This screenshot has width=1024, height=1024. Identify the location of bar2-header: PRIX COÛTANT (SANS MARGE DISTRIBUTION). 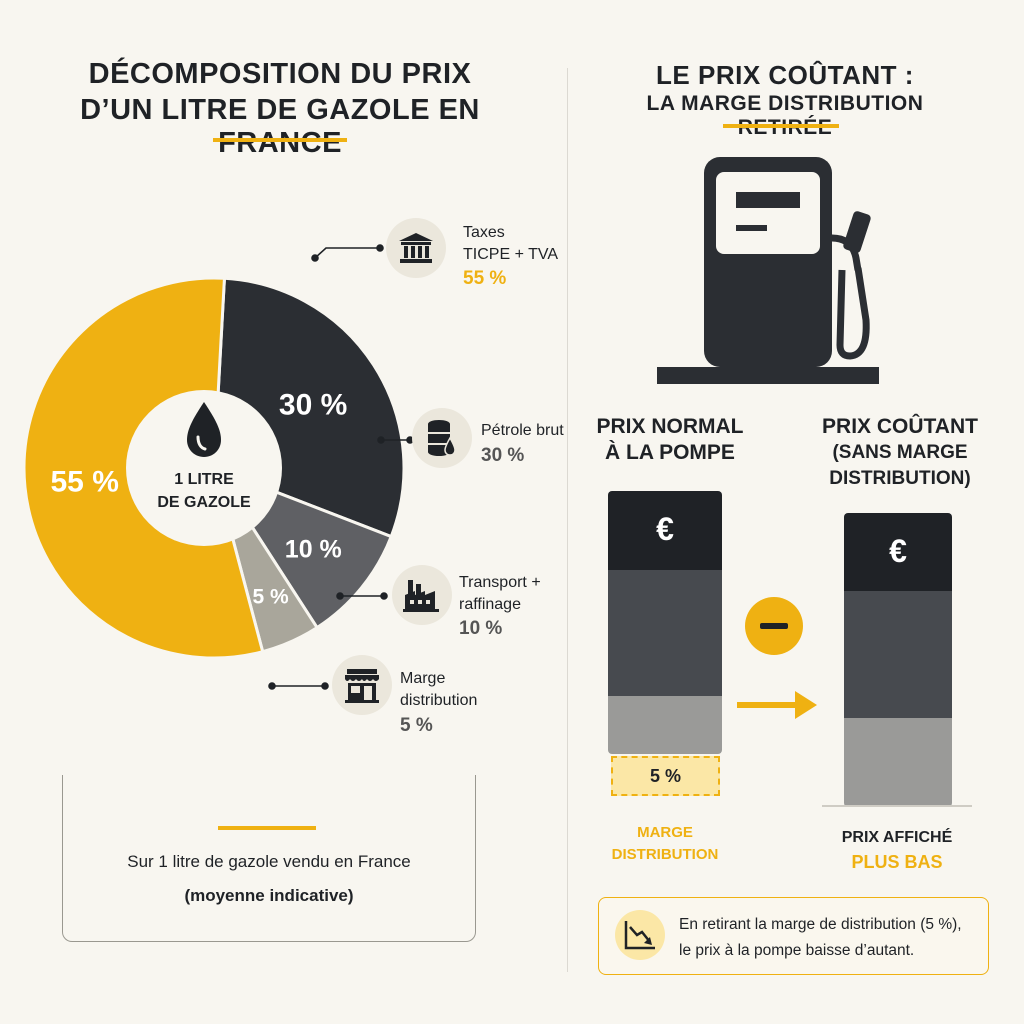
(900, 453).